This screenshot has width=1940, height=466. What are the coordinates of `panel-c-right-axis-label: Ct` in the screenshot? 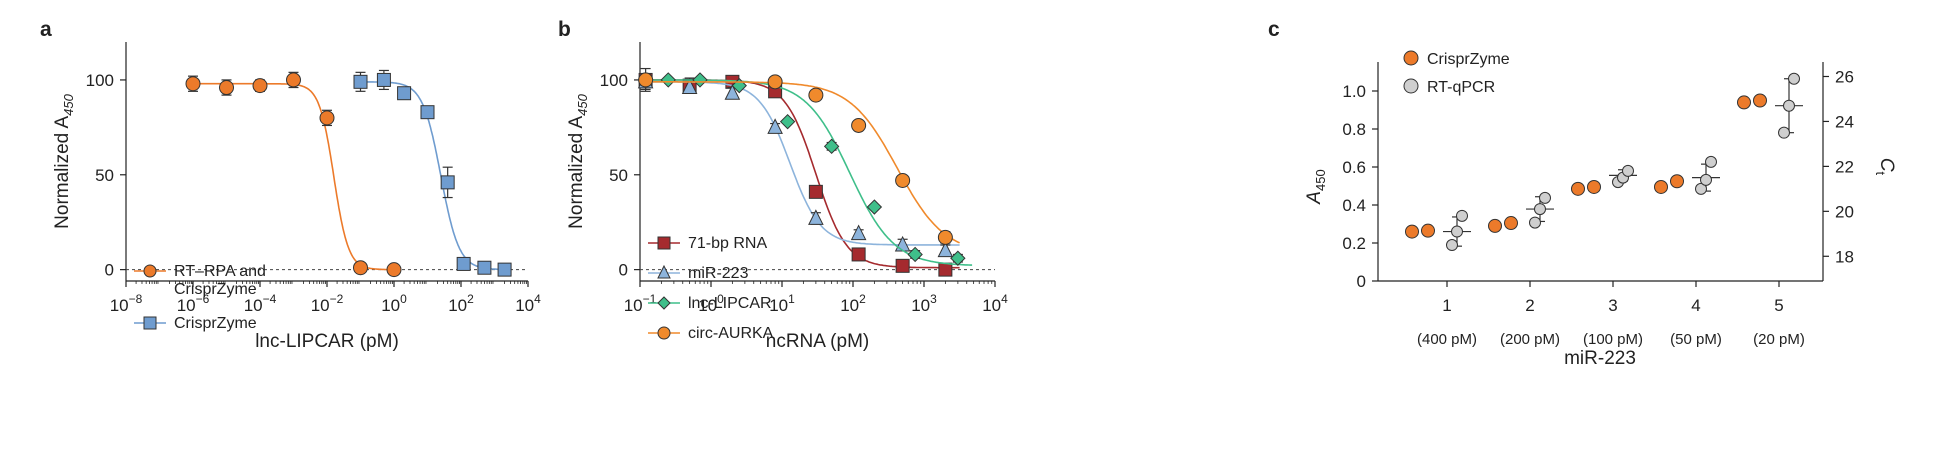 It's located at (1885, 167).